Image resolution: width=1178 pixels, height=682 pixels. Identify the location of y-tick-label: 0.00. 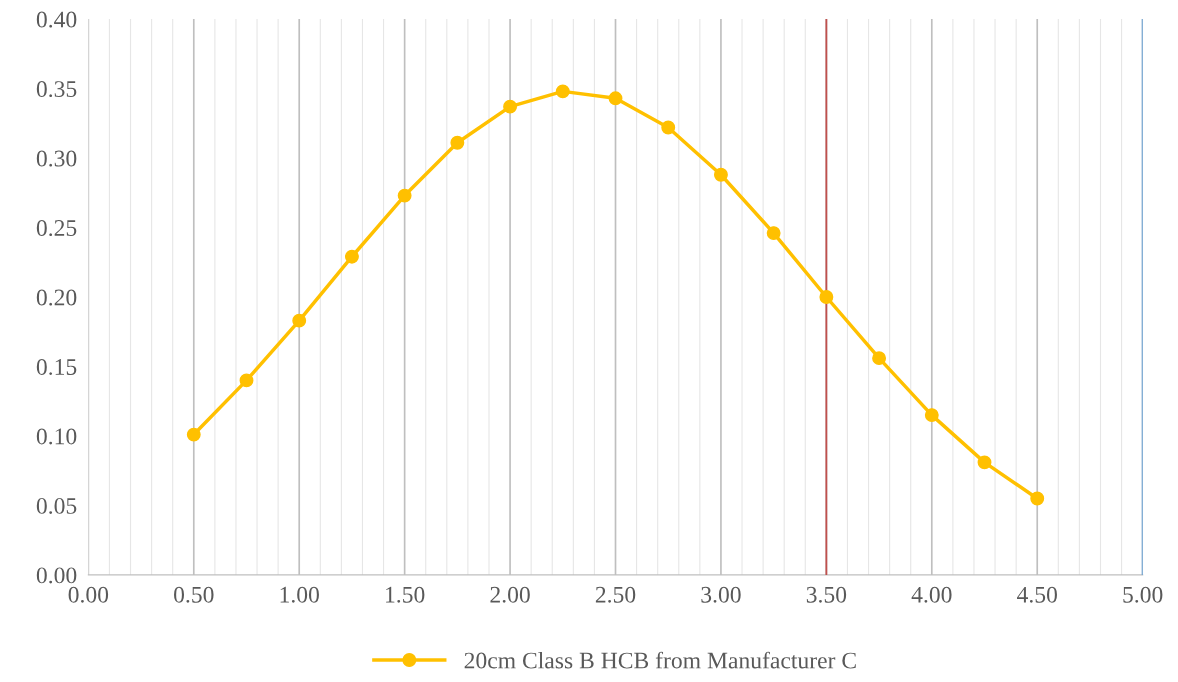
(56, 575).